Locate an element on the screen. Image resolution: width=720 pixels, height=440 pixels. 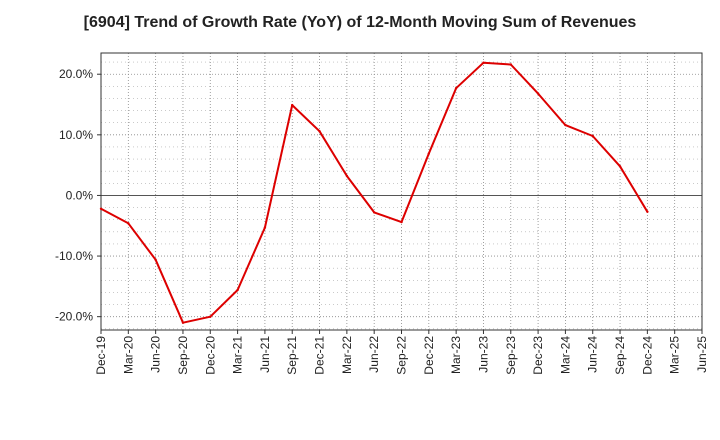
x-tick-label: Sep-23 is located at coordinates (511, 355).